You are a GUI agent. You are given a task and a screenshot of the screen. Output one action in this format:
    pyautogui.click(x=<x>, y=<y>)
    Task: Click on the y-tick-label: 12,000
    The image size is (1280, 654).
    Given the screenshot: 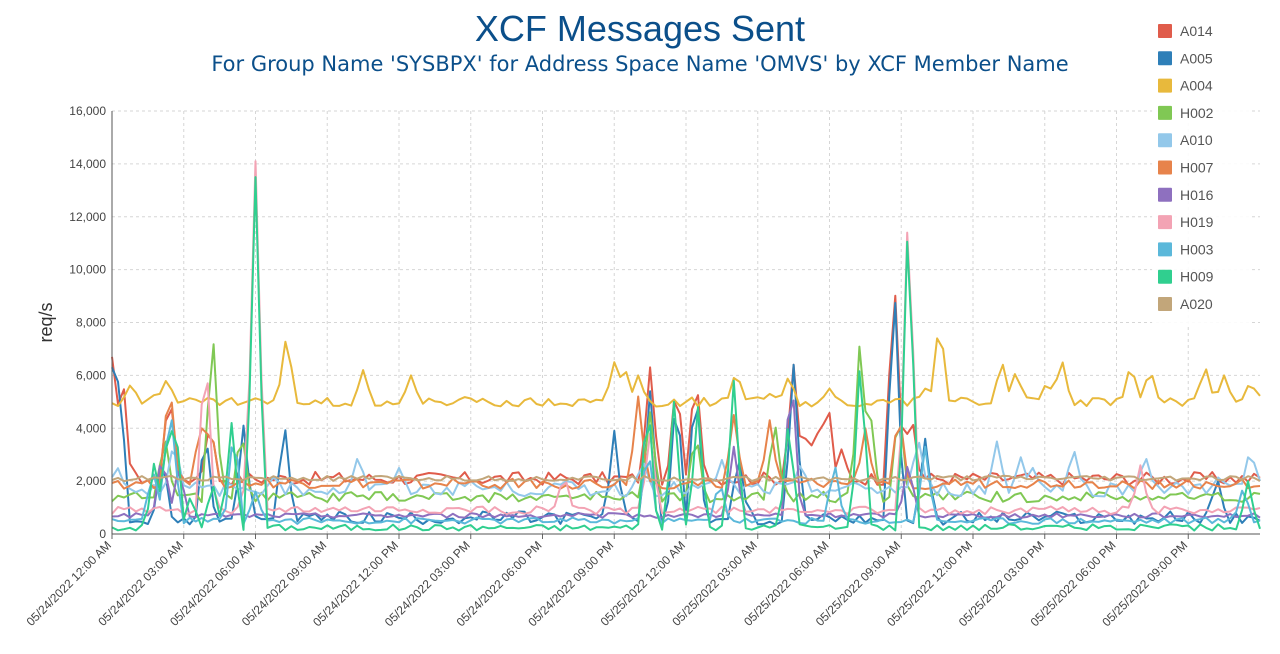 What is the action you would take?
    pyautogui.click(x=87, y=217)
    